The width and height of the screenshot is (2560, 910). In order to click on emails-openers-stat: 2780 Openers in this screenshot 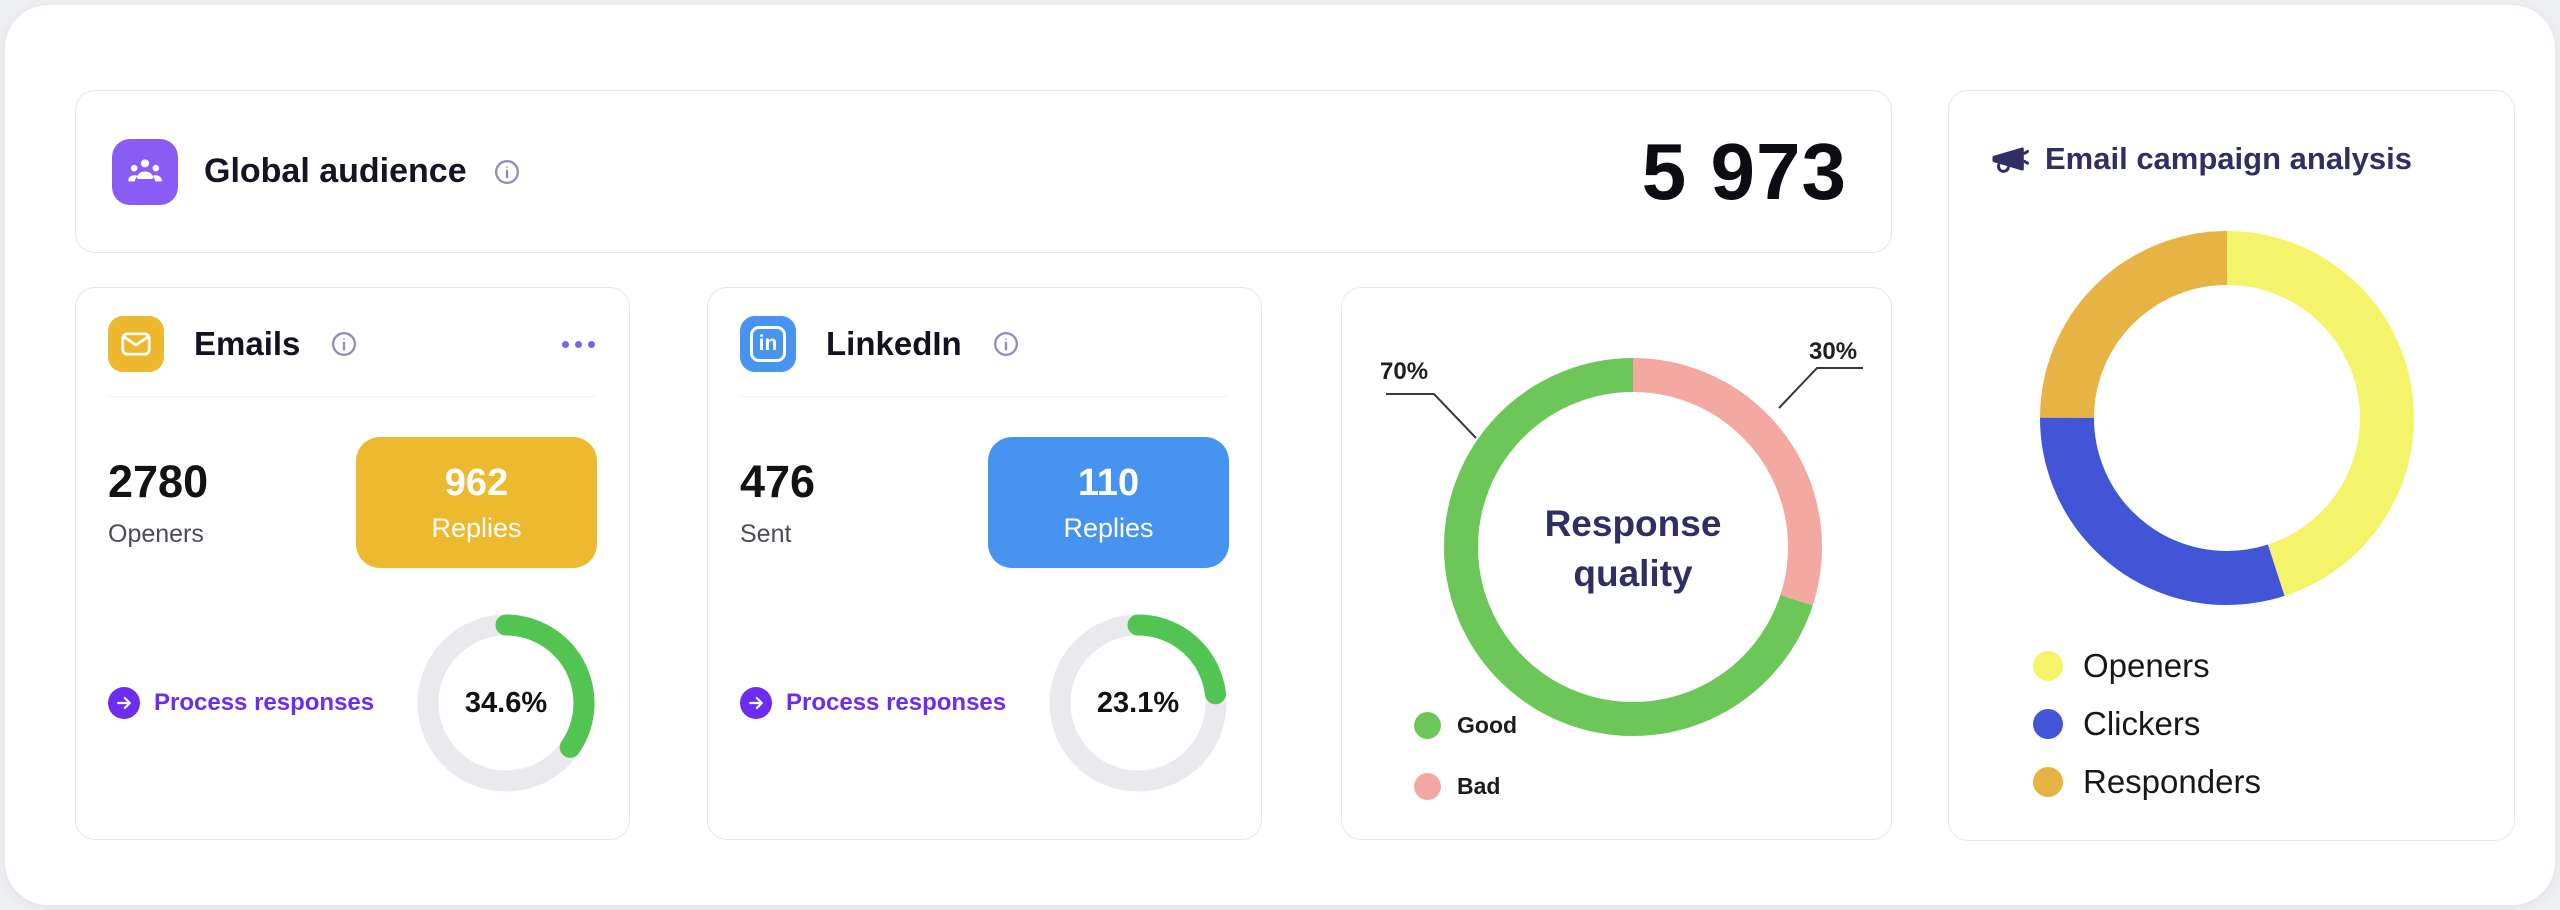, I will do `click(158, 502)`.